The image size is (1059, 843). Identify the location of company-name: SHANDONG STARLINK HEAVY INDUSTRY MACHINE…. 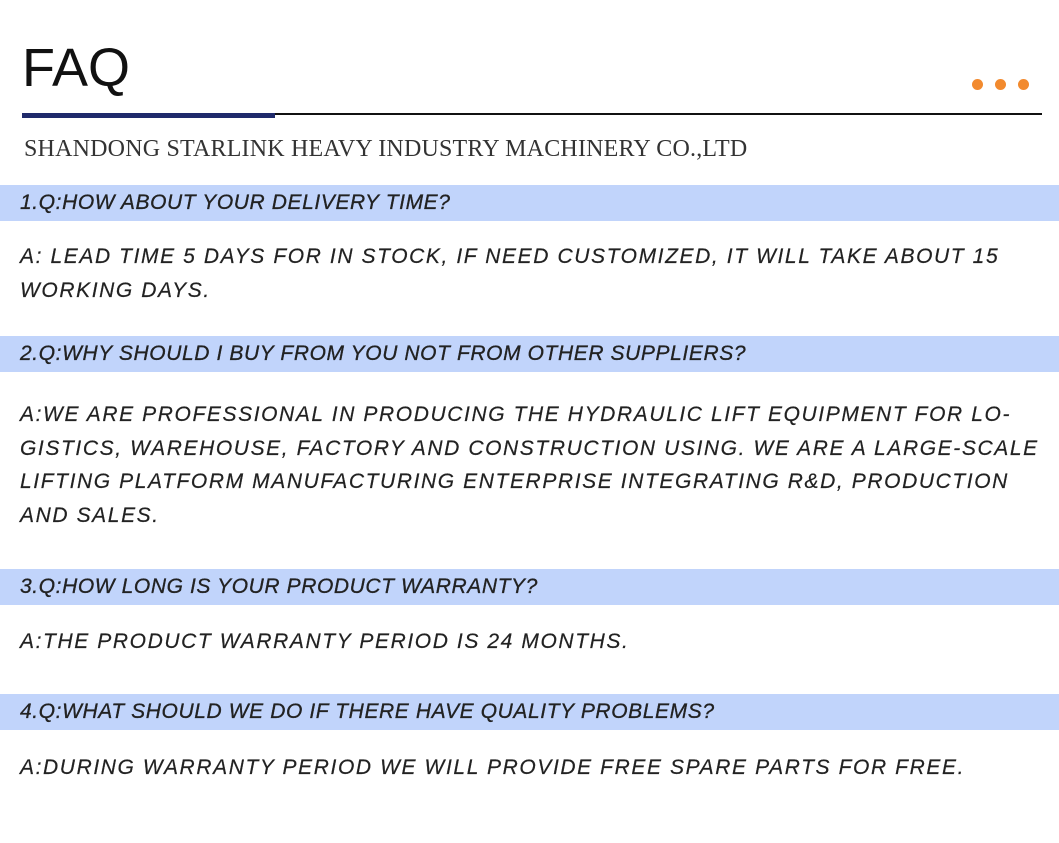
(386, 149).